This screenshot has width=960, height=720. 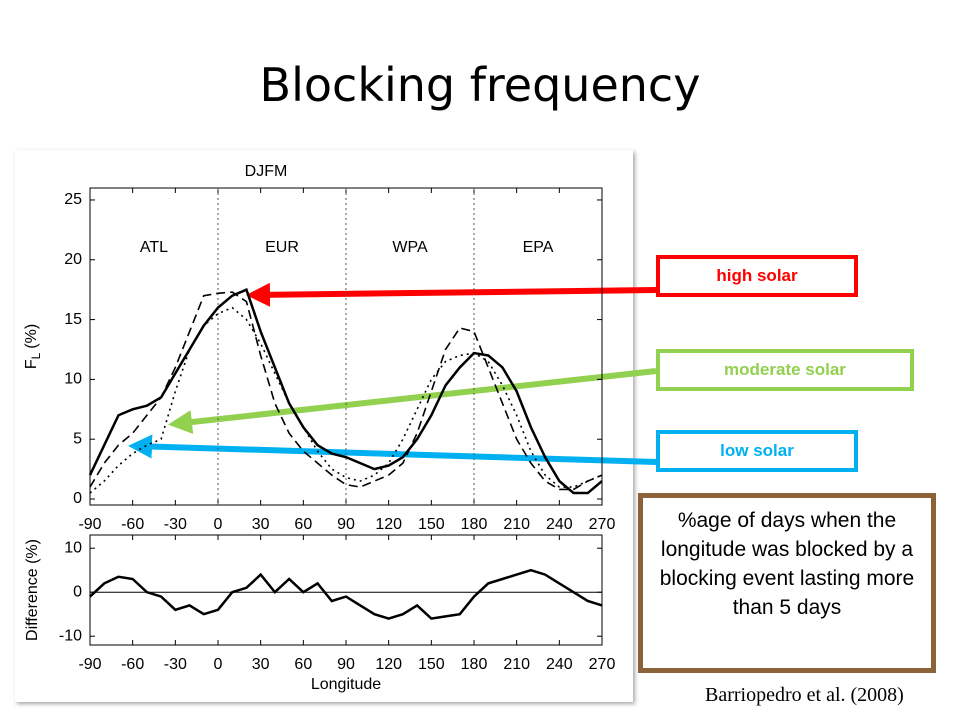 I want to click on y-tick-label: 20, so click(x=73, y=259).